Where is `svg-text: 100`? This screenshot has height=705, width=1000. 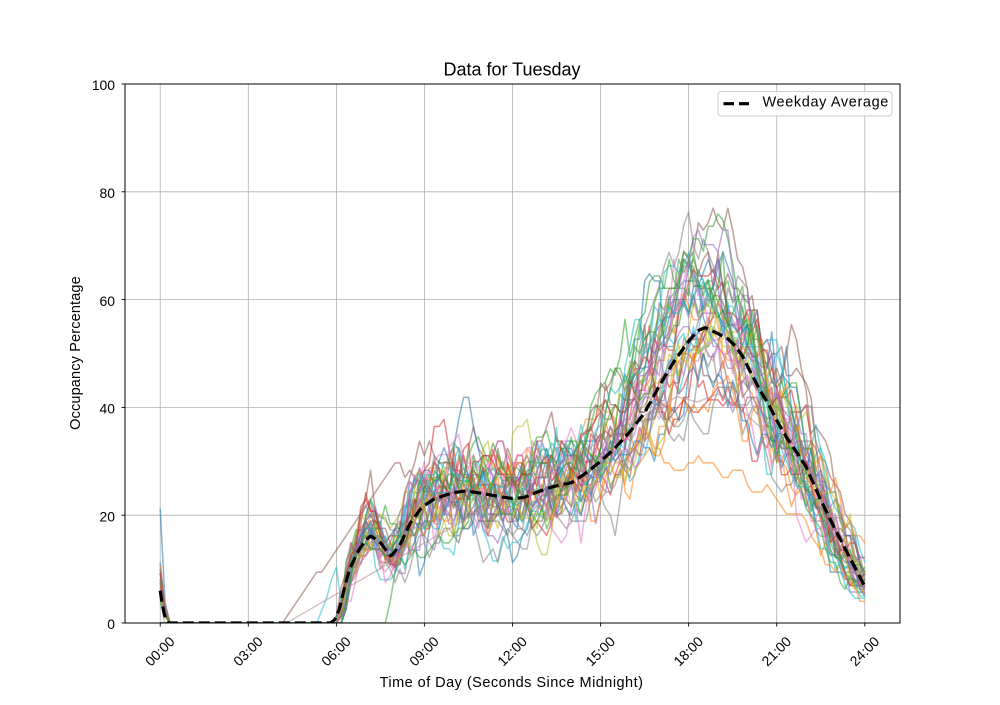
svg-text: 100 is located at coordinates (103, 85).